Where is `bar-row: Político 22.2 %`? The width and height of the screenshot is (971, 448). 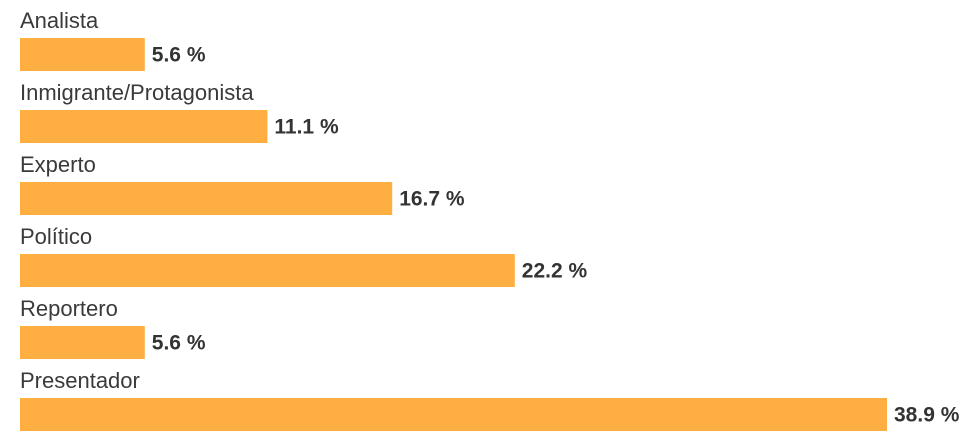
bar-row: Político 22.2 % is located at coordinates (304, 255).